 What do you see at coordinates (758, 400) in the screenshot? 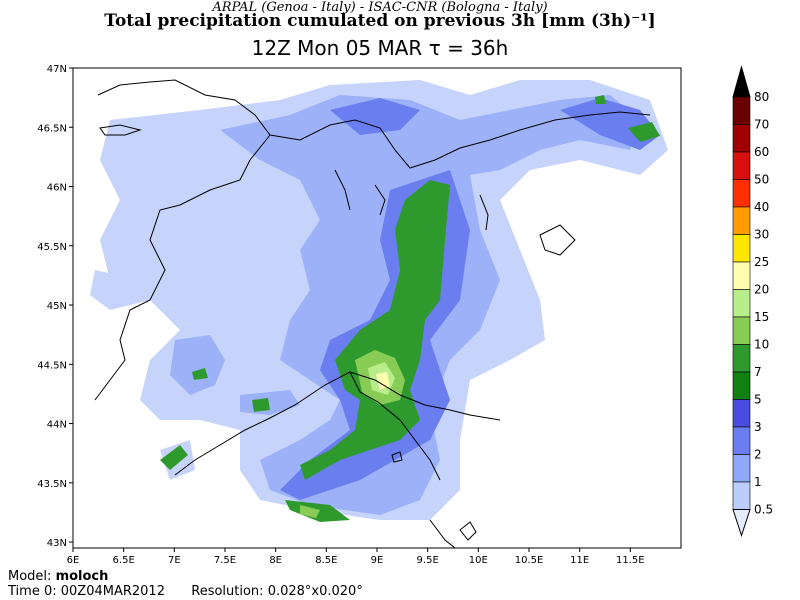
I see `colorbar-label: 5` at bounding box center [758, 400].